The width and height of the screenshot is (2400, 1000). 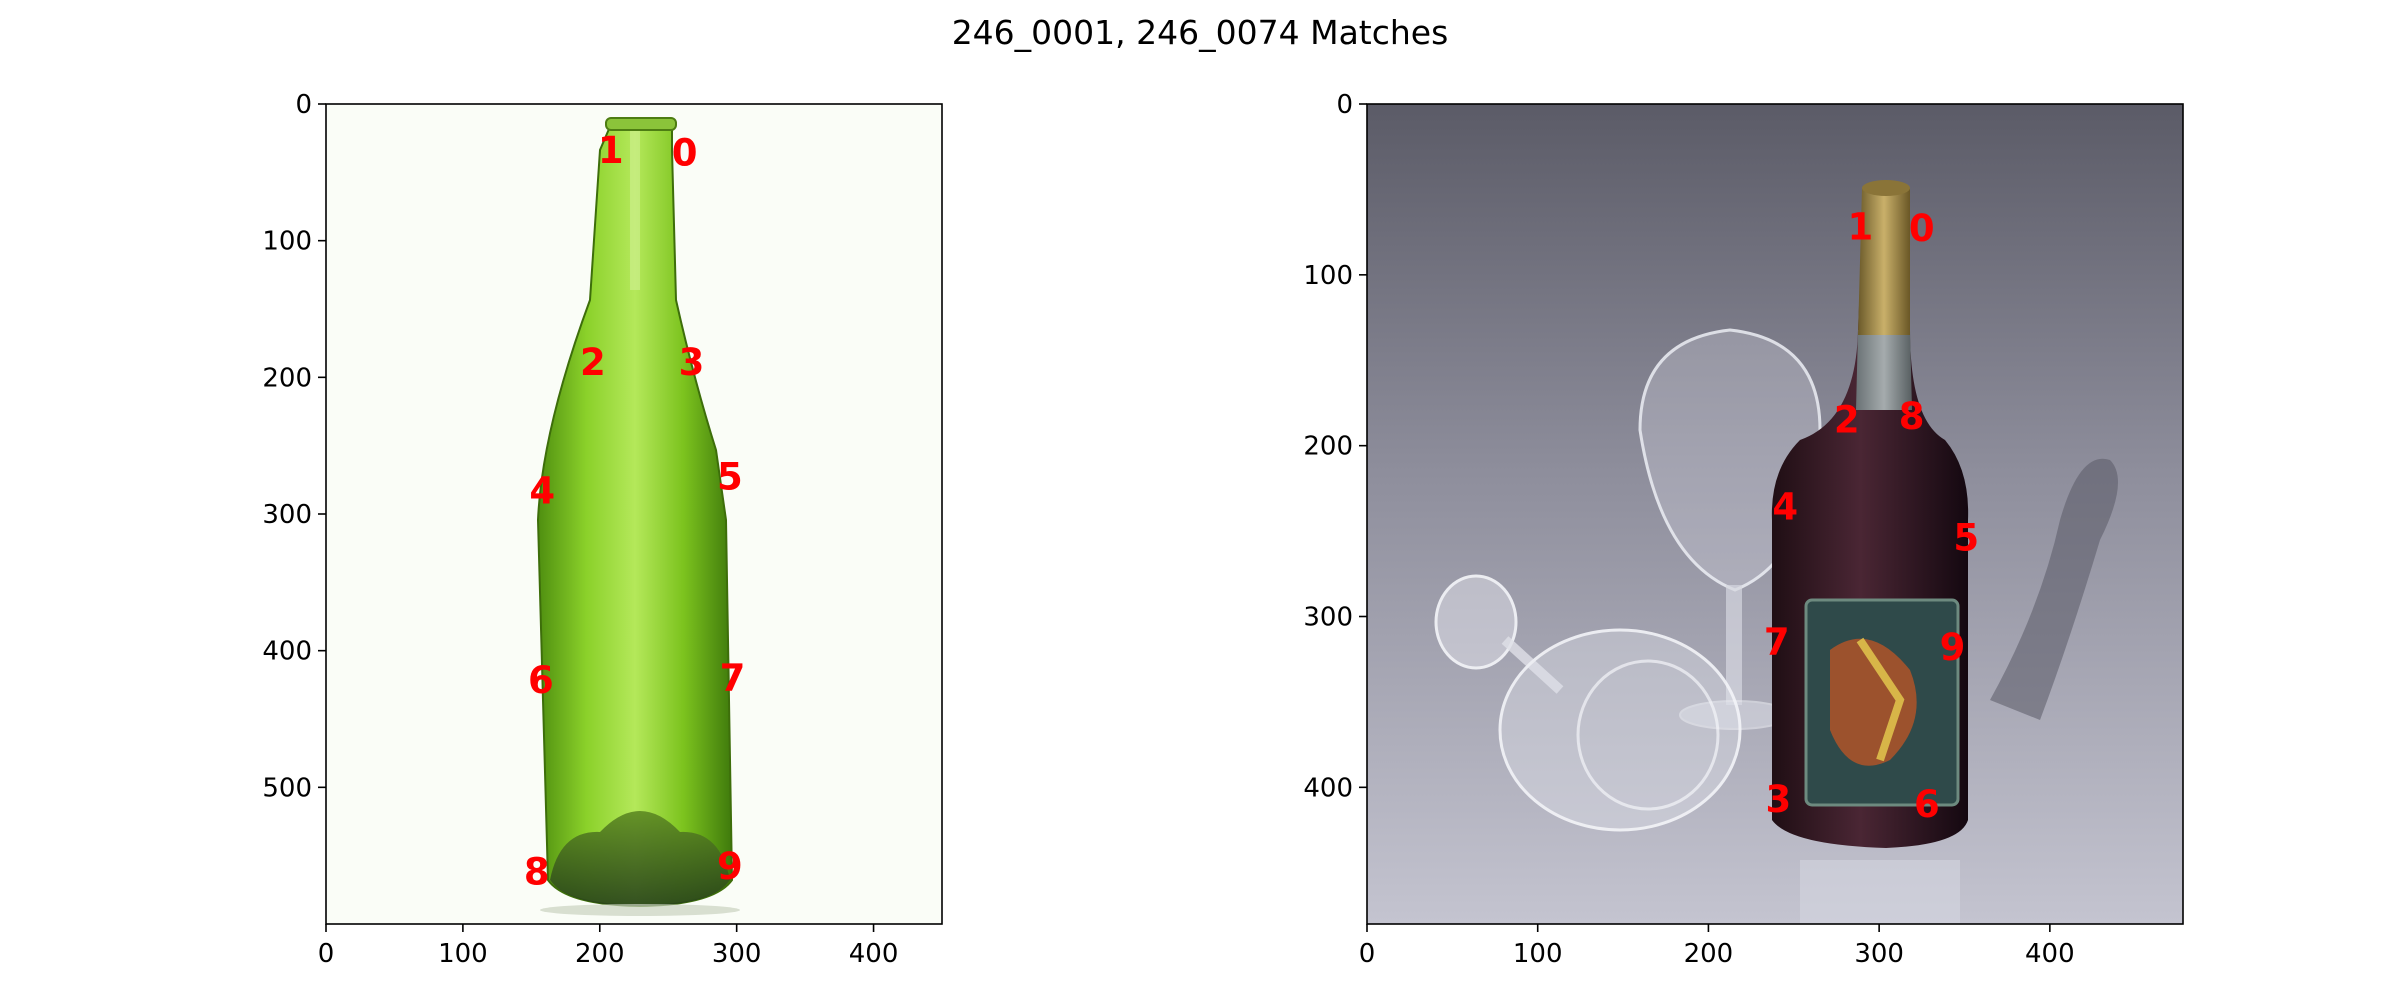 I want to click on left-keypoints: 0 1 2 3 4 5 6 7 8 9, so click(x=635, y=511).